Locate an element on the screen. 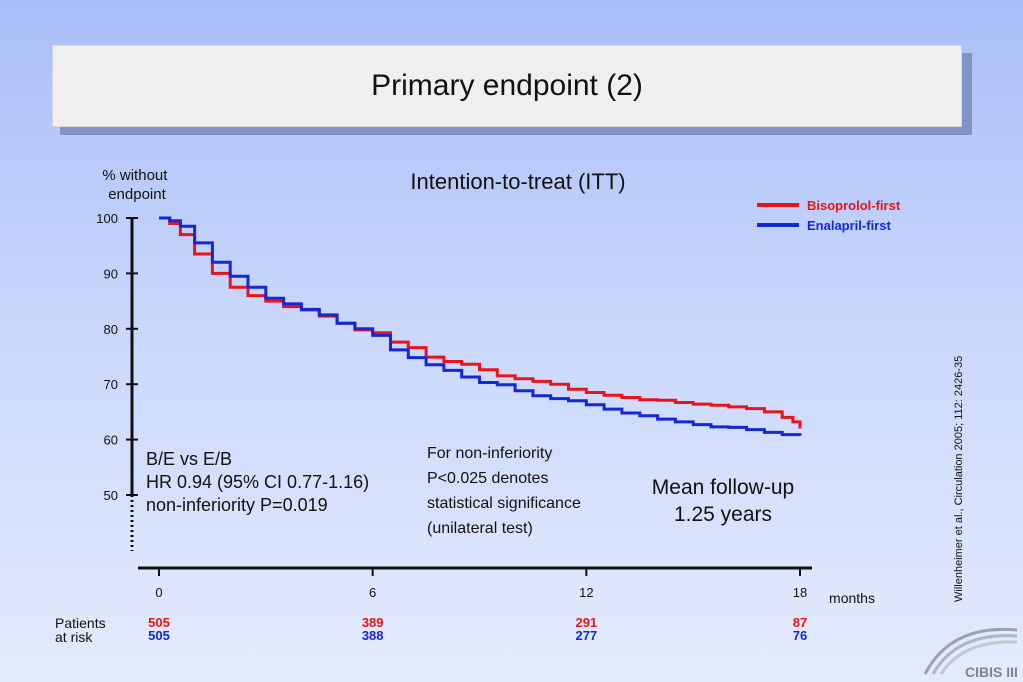 The height and width of the screenshot is (682, 1023). logo-text: CIBIS III is located at coordinates (991, 672).